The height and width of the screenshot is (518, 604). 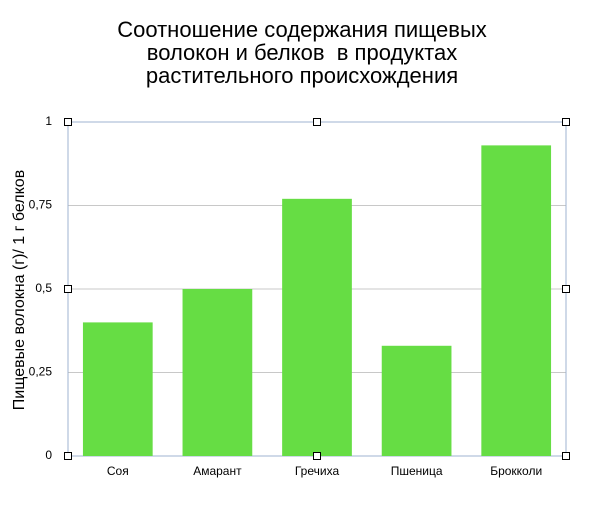 I want to click on x-tick-label: Брокколи, so click(x=516, y=471).